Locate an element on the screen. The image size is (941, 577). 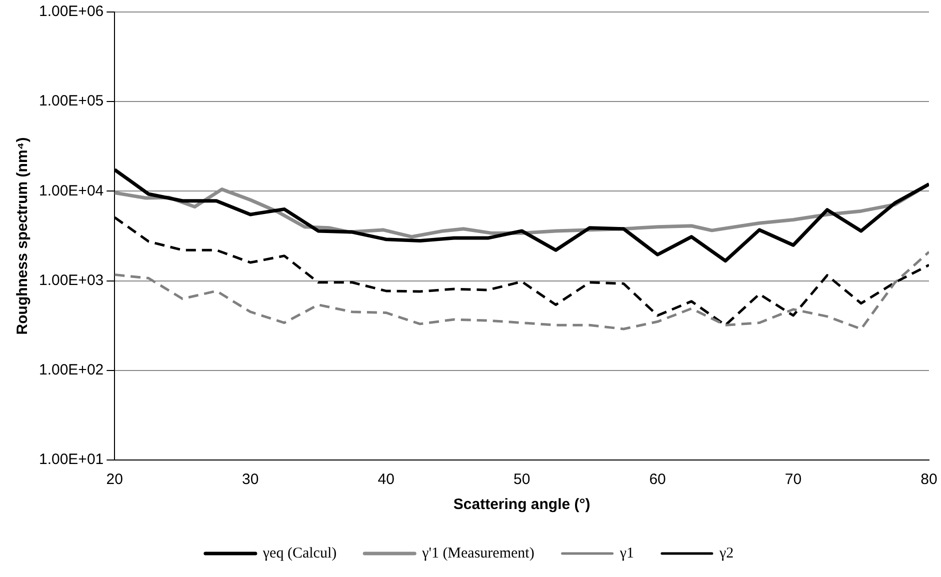
y-tick-label: 1.00E+05 is located at coordinates (71, 101).